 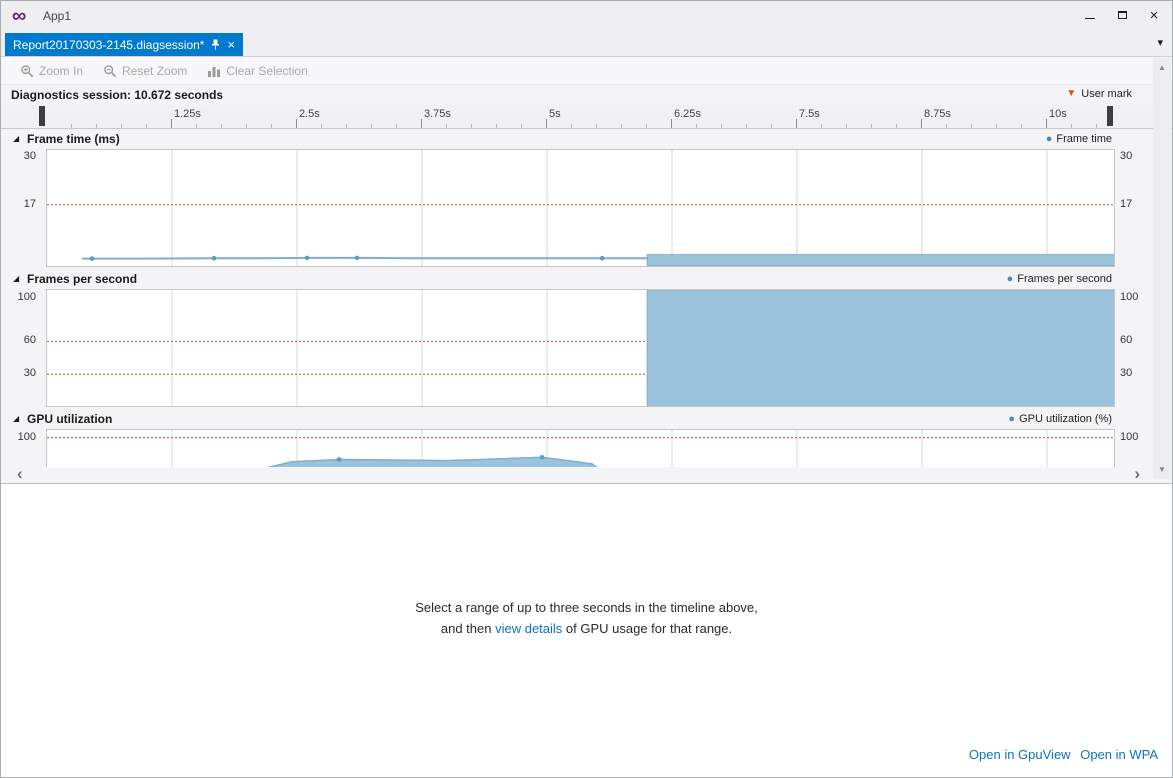 I want to click on vertical-scrollbar: ▲ ▼, so click(x=1162, y=268).